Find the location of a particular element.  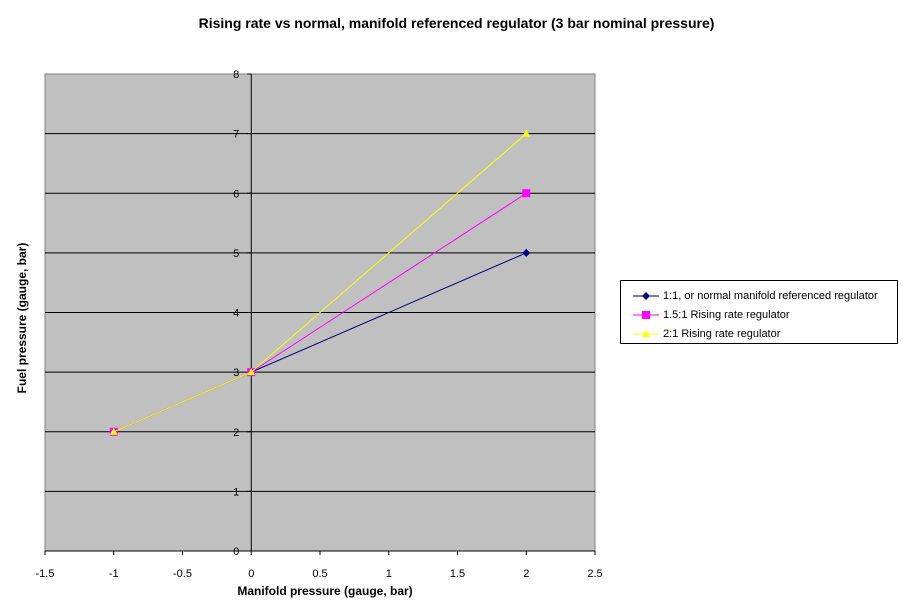

y-tick-label: 4 is located at coordinates (236, 314).